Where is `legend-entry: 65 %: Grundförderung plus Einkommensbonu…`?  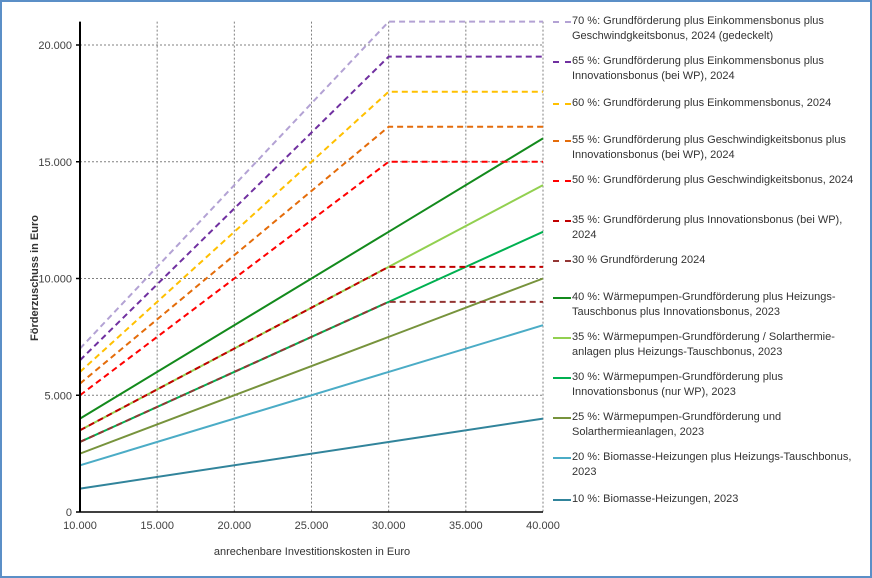 legend-entry: 65 %: Grundförderung plus Einkommensbonu… is located at coordinates (698, 68).